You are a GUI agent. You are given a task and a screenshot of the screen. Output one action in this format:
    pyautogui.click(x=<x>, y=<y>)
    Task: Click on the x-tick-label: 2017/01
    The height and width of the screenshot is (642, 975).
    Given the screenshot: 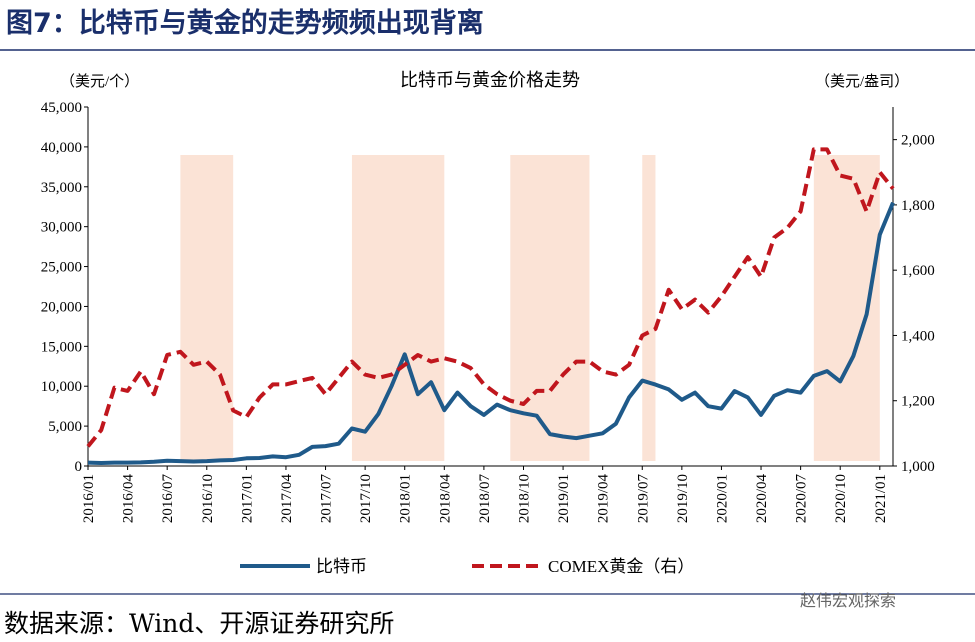 What is the action you would take?
    pyautogui.click(x=247, y=498)
    